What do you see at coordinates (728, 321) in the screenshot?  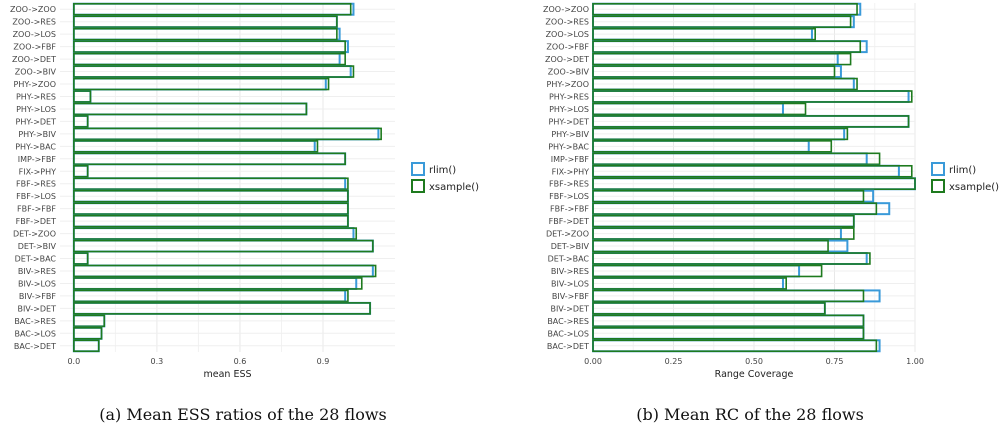 I see `bar-xsample-bac-to-res` at bounding box center [728, 321].